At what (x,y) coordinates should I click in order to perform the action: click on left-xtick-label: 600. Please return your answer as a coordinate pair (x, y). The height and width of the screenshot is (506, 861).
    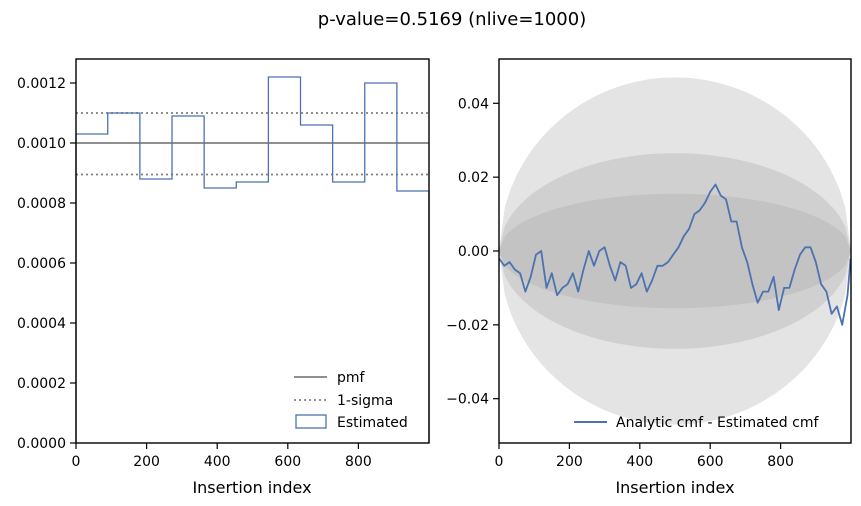
    Looking at the image, I should click on (287, 462).